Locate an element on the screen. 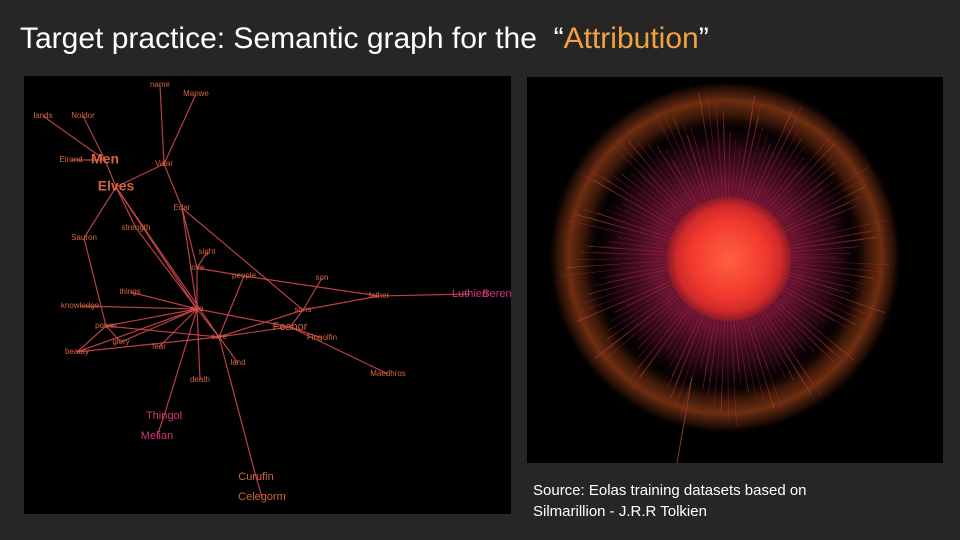 The width and height of the screenshot is (960, 540). graph-edge-eye-care is located at coordinates (208, 323).